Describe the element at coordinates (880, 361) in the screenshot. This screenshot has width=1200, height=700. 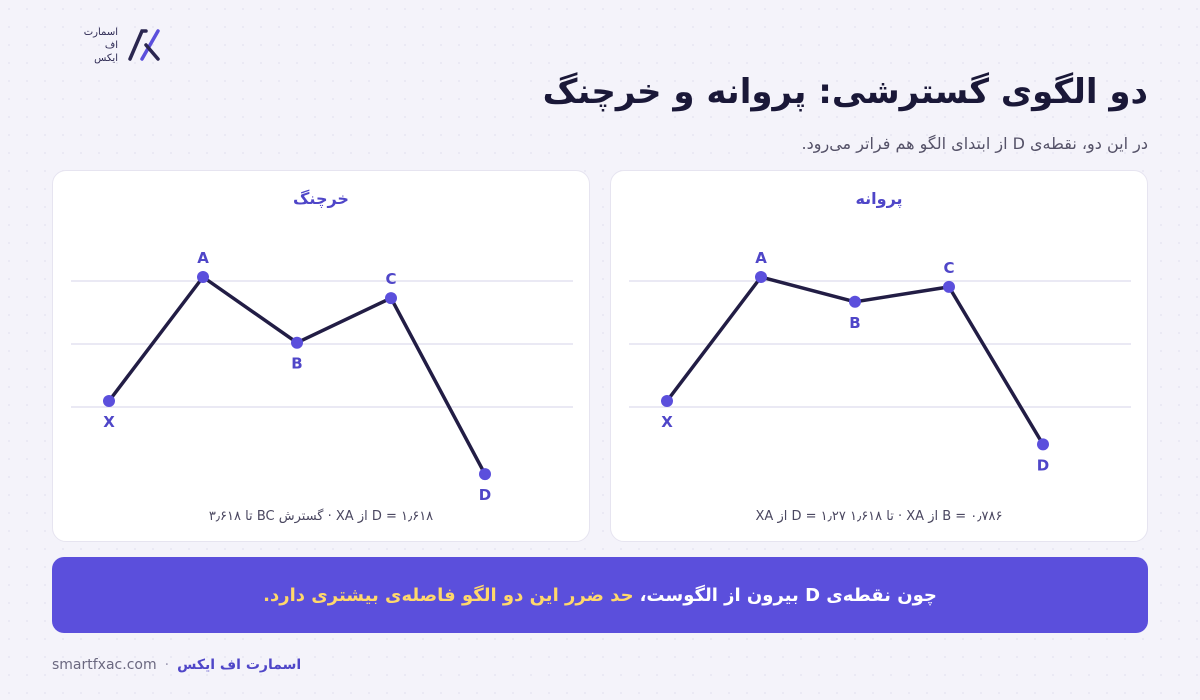
I see `pattern-diagram-butterfly: X A B C D` at that location.